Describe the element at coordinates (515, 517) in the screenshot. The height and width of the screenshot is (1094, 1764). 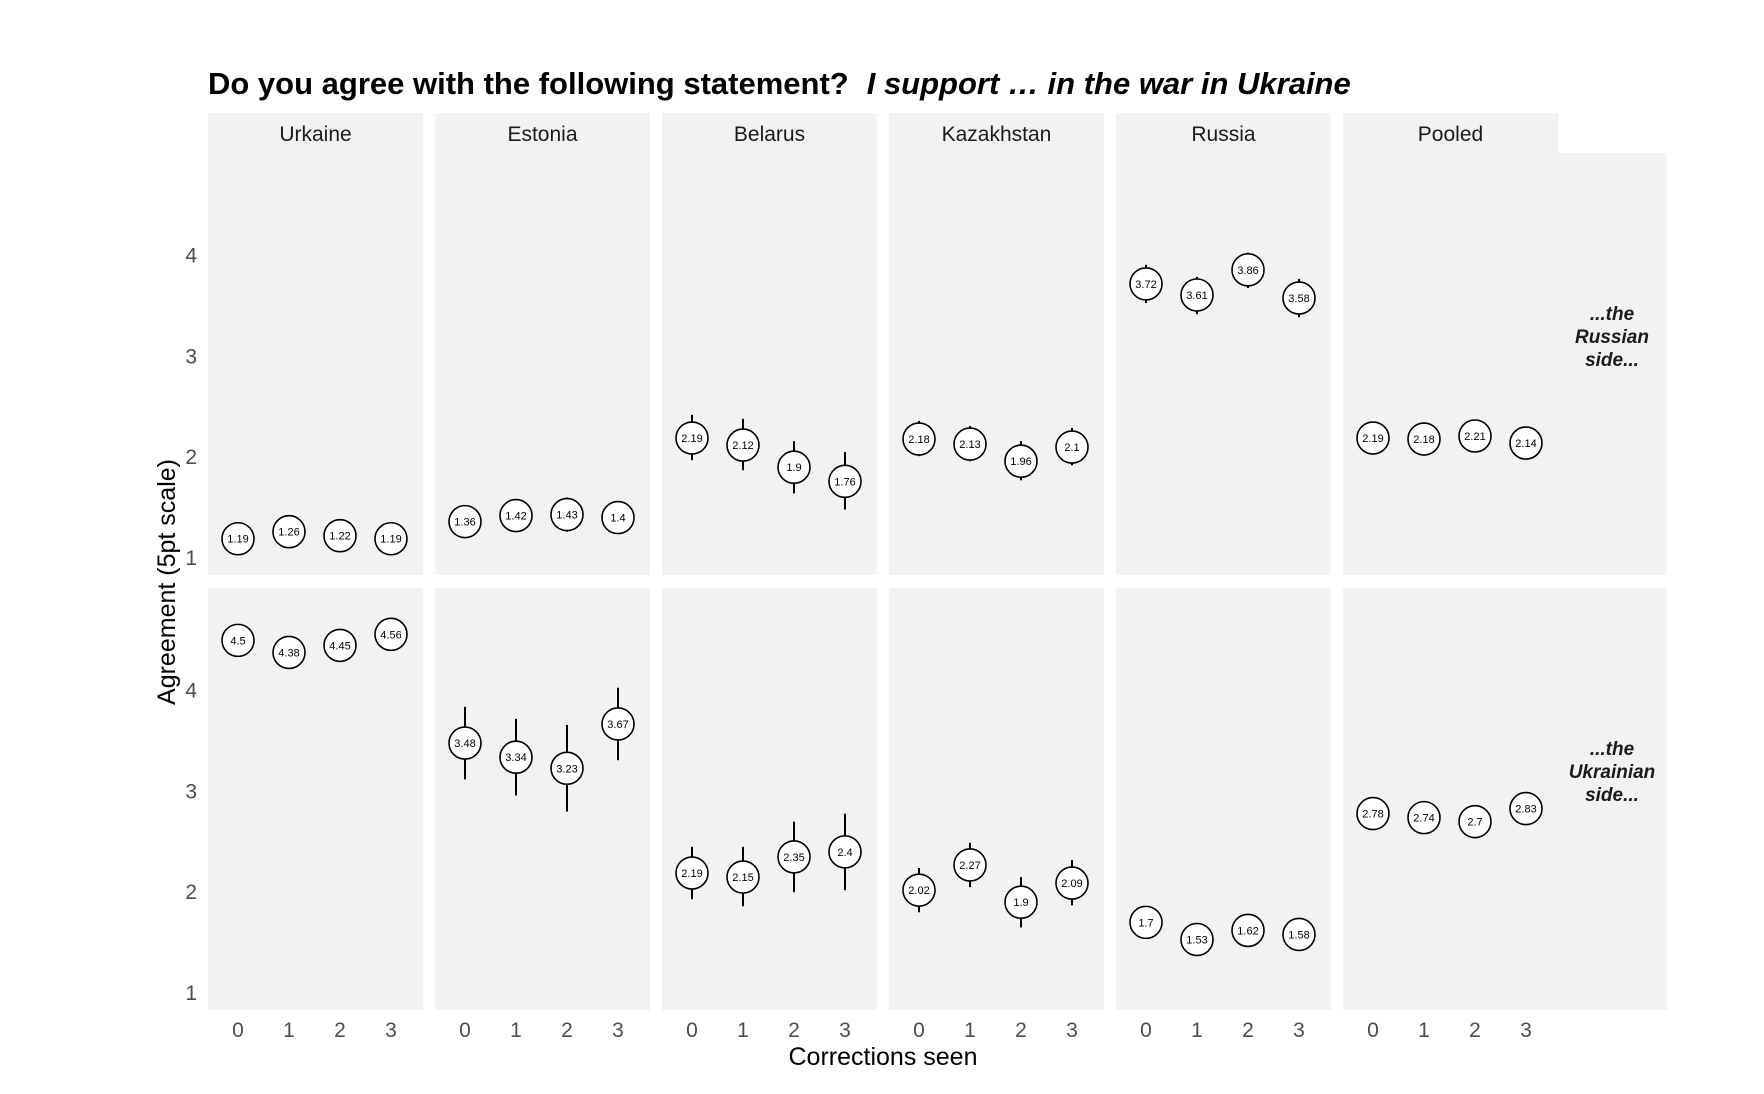
I see `data-label: 1.42` at that location.